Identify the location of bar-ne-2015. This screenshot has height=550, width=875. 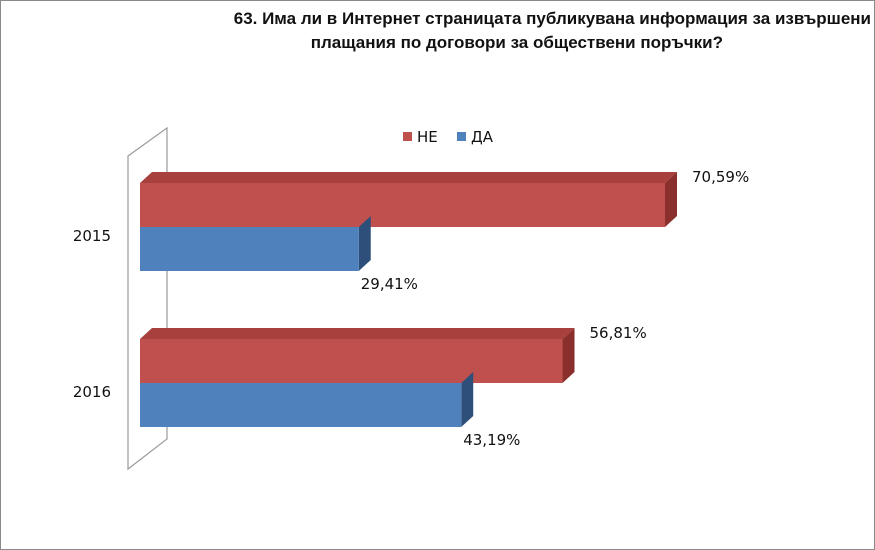
(403, 205).